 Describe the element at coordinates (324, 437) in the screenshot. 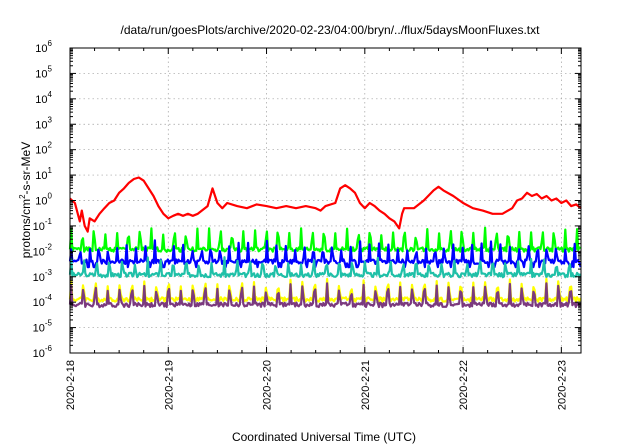

I see `x-axis-title: Coordinated Universal Time (UTC)` at that location.